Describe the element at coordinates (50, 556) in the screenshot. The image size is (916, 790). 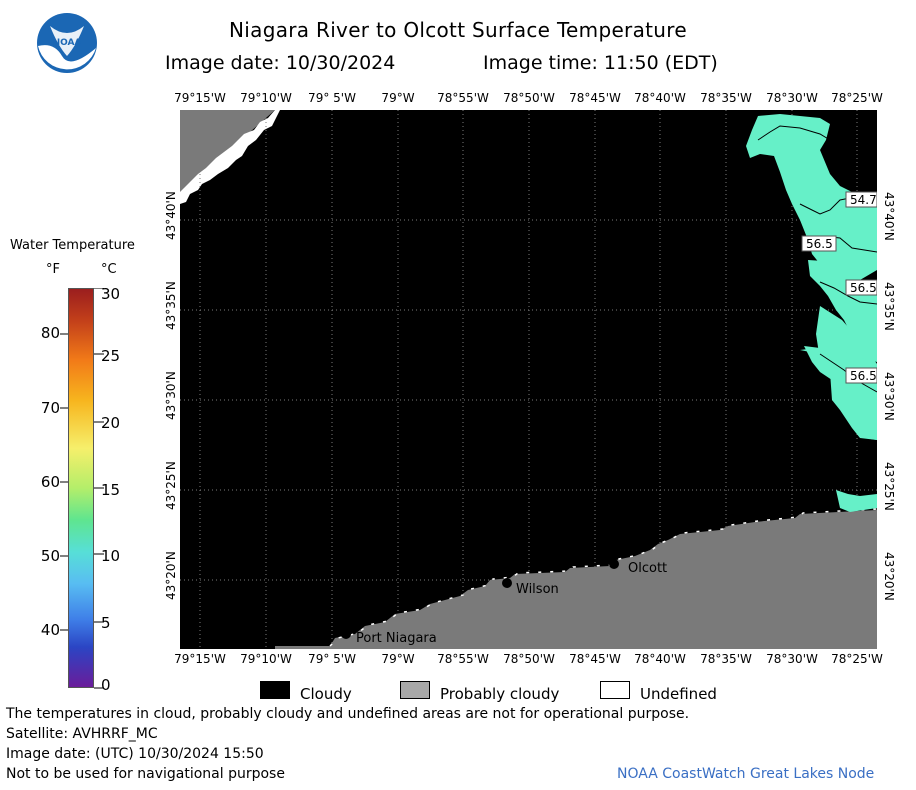
I see `f-tick: 50` at that location.